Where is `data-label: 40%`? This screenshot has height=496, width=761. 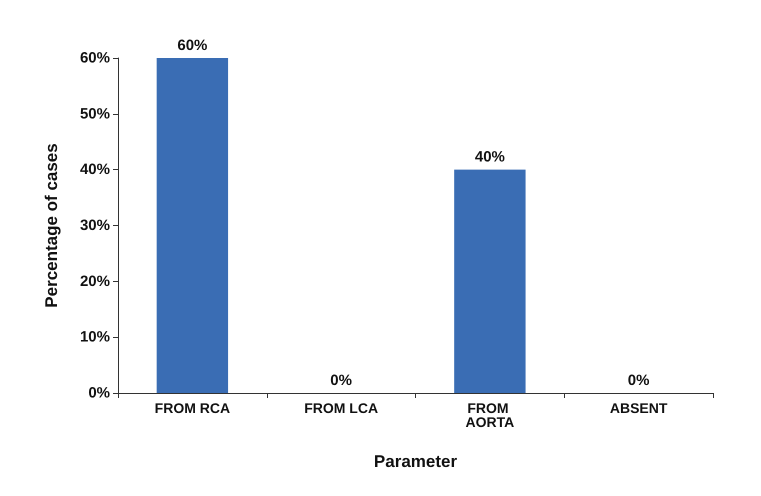 data-label: 40% is located at coordinates (489, 157).